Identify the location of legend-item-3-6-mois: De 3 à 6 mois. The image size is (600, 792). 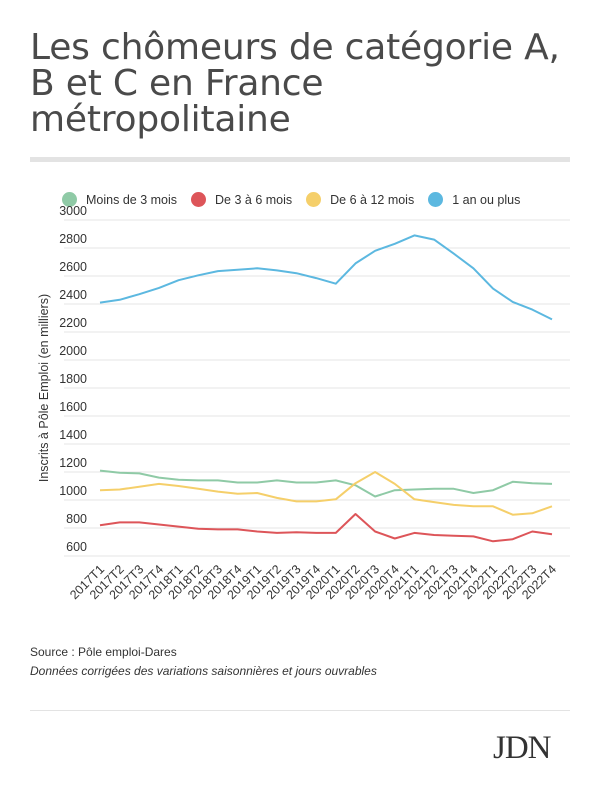
(241, 199).